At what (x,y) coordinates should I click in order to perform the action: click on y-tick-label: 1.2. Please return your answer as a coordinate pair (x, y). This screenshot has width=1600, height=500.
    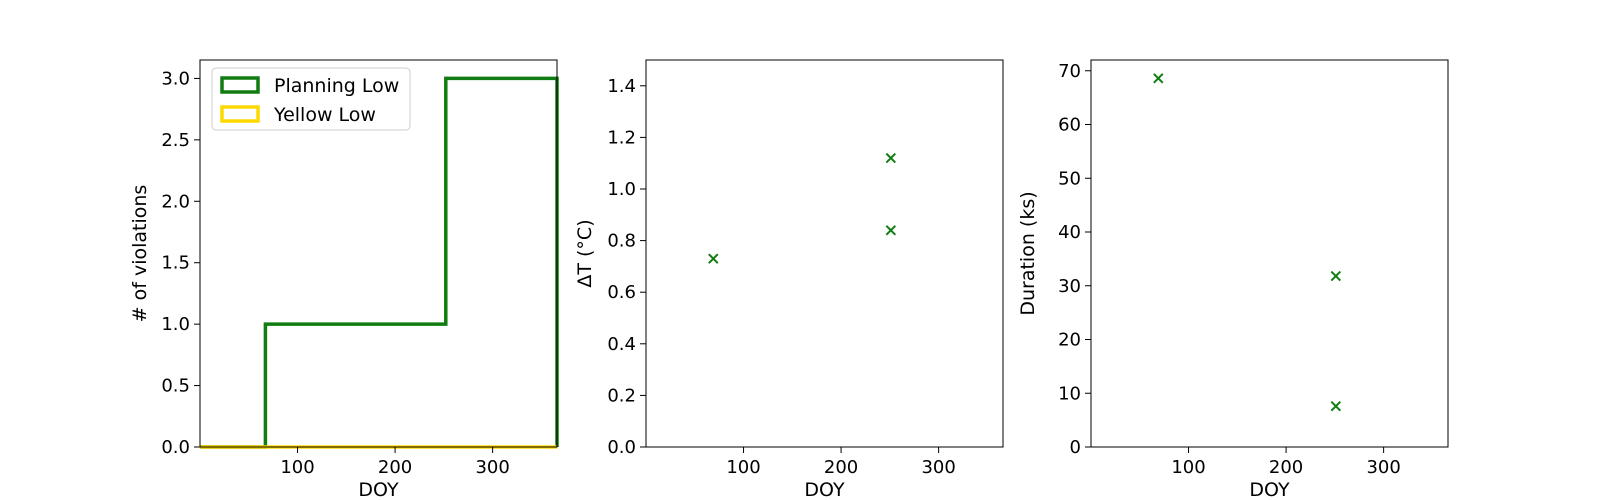
    Looking at the image, I should click on (621, 137).